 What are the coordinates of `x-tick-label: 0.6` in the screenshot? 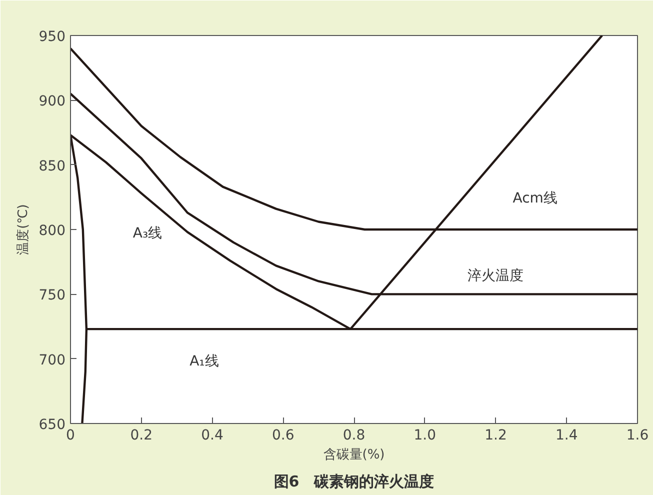 It's located at (283, 436).